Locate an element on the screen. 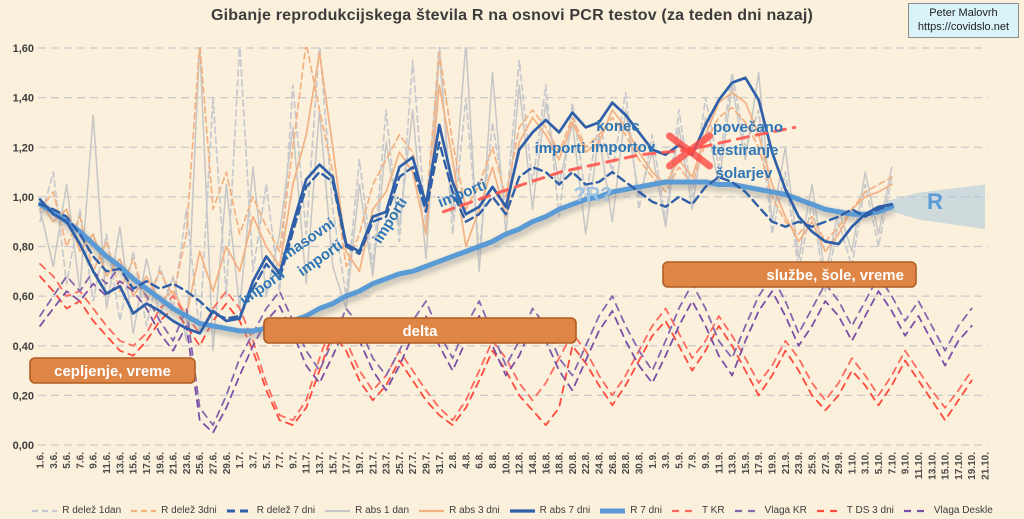 This screenshot has width=1024, height=519. x-tick-label: 29.7. is located at coordinates (426, 463).